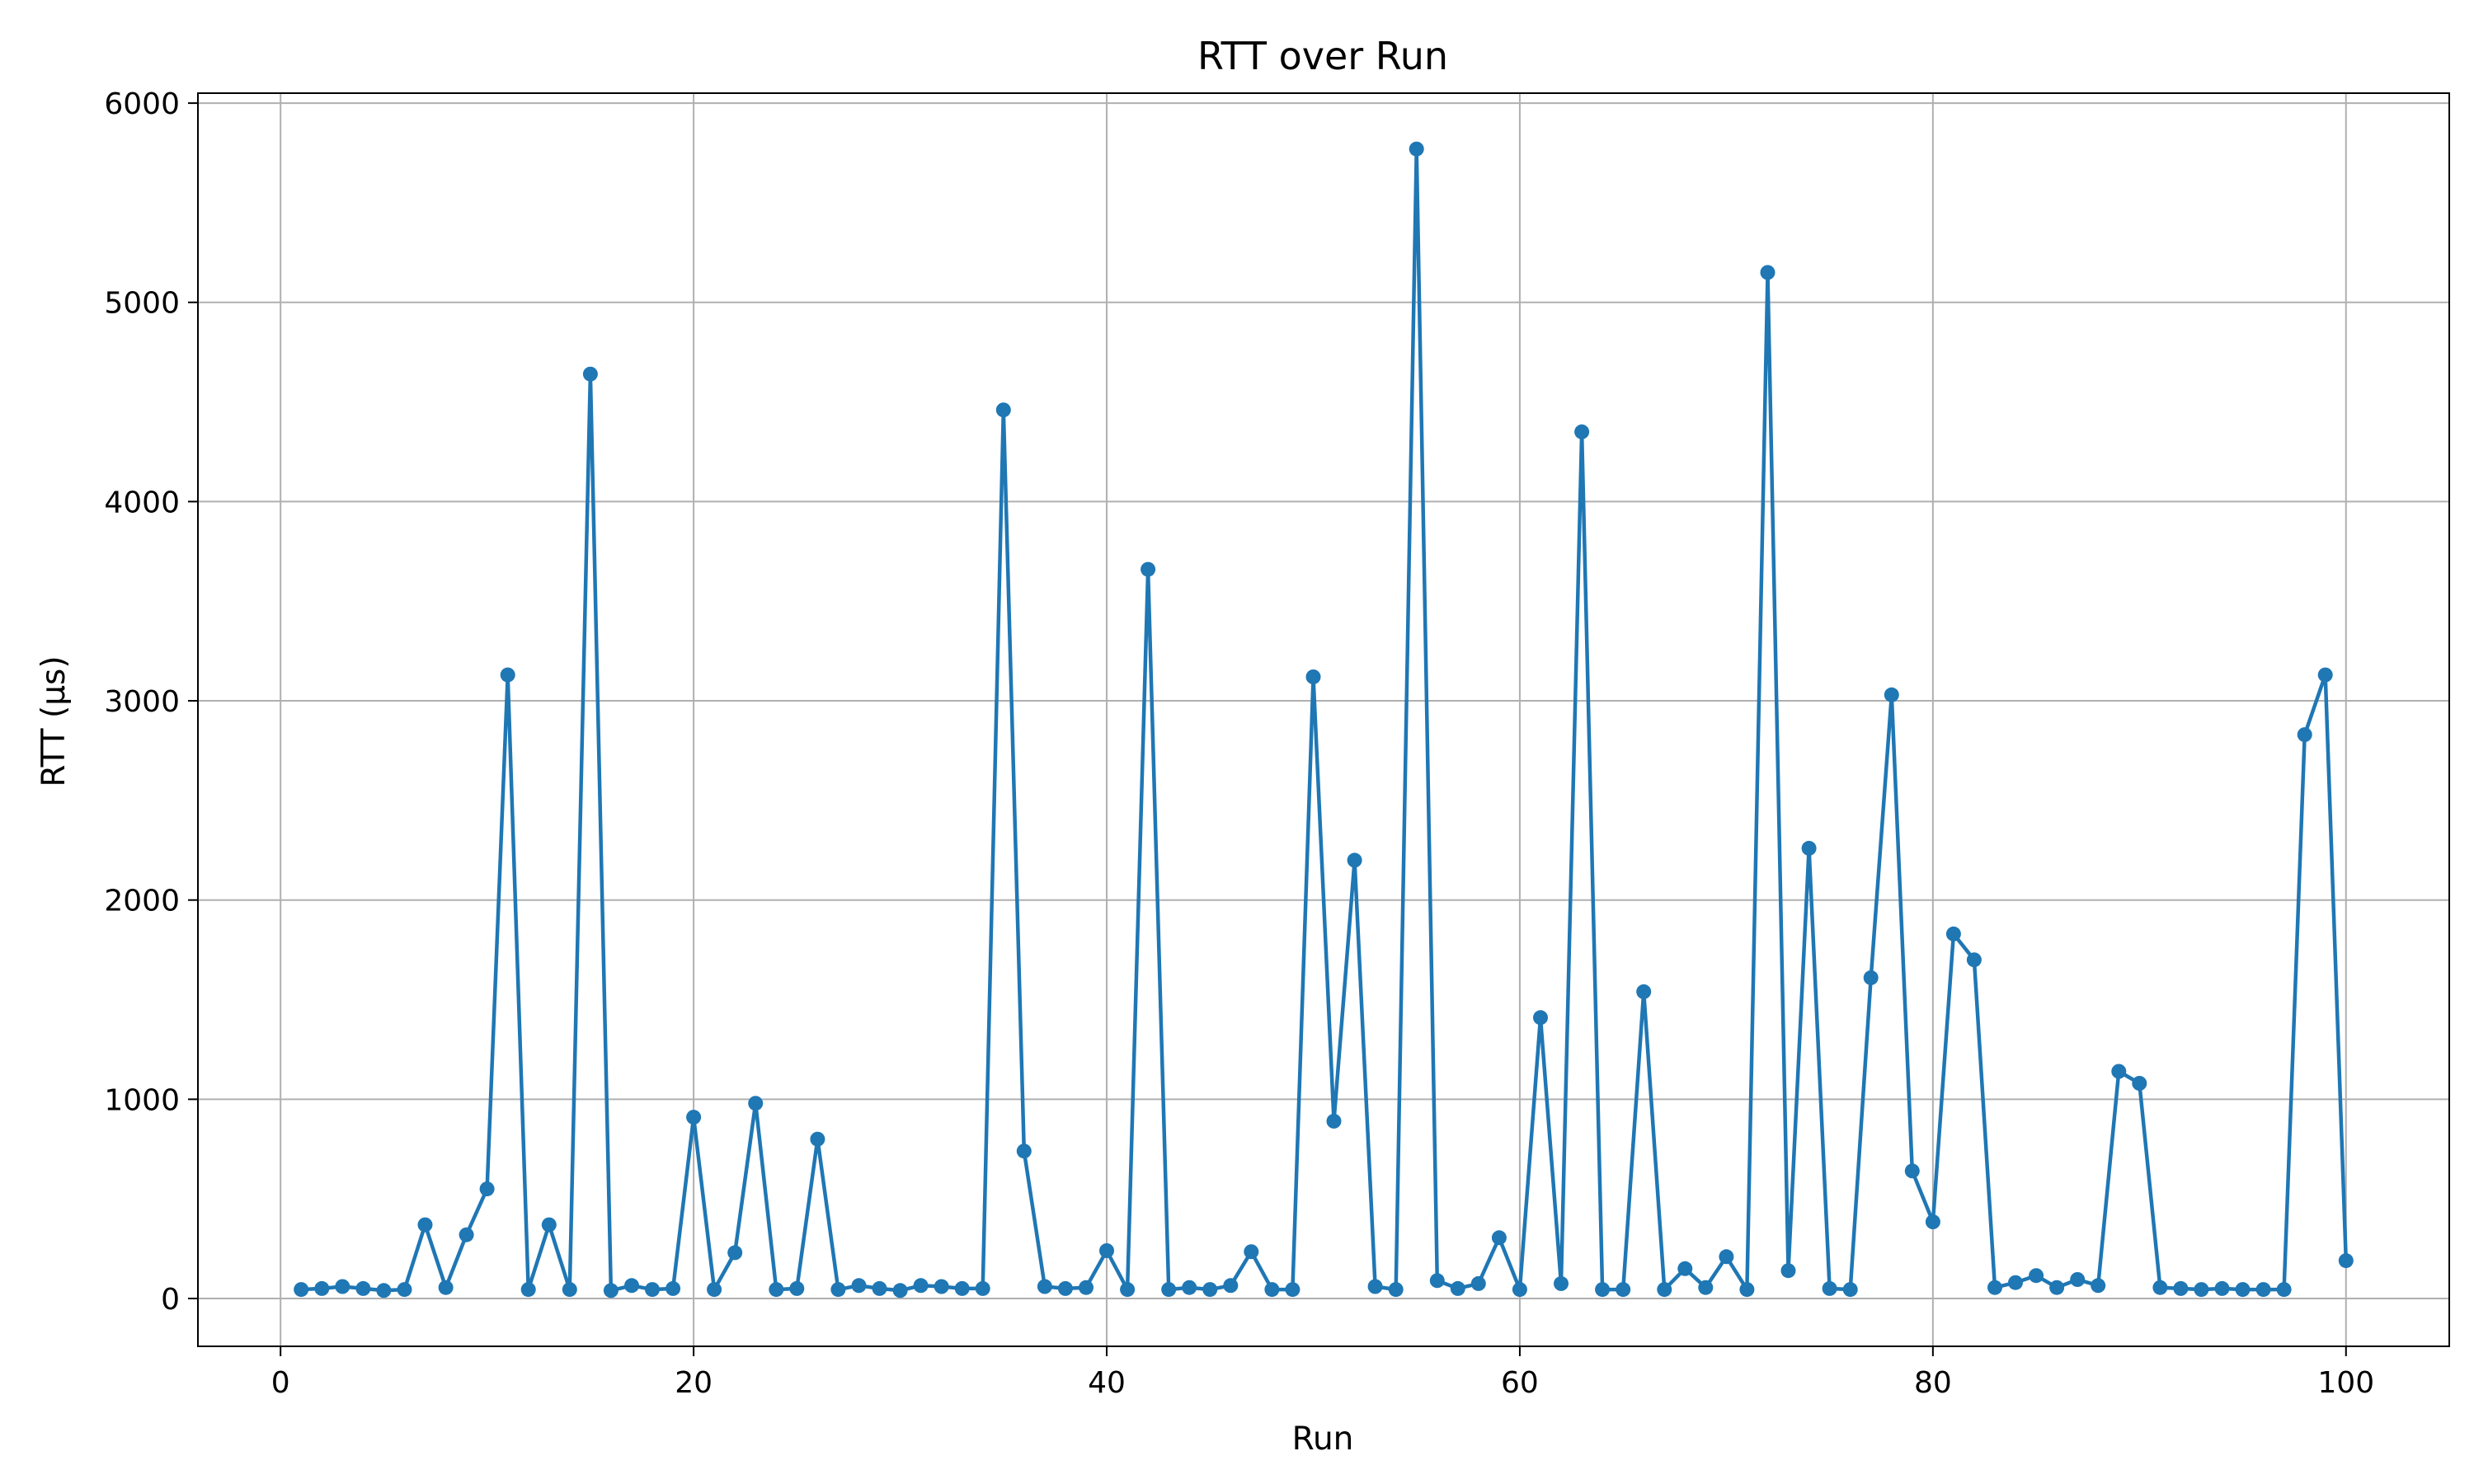 The image size is (2474, 1484). I want to click on y-tick-label: 6000, so click(142, 104).